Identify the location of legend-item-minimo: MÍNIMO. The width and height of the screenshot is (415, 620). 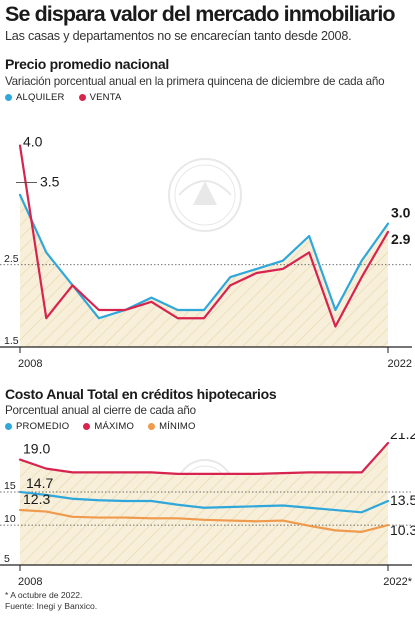
(172, 426).